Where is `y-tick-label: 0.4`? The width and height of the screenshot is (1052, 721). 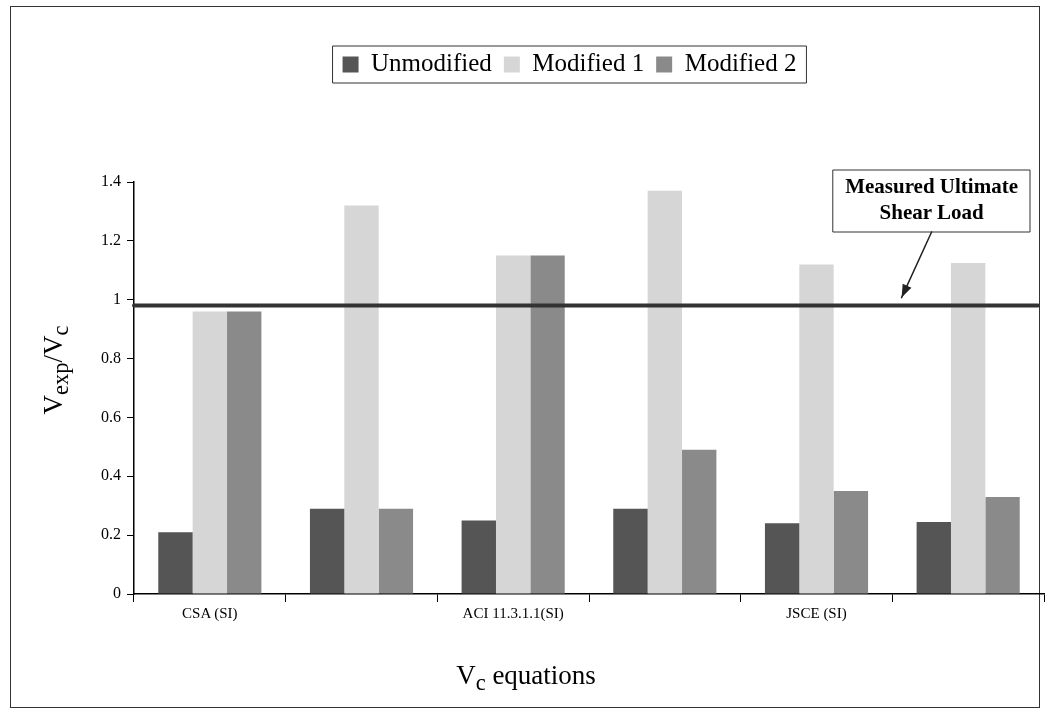 y-tick-label: 0.4 is located at coordinates (111, 475).